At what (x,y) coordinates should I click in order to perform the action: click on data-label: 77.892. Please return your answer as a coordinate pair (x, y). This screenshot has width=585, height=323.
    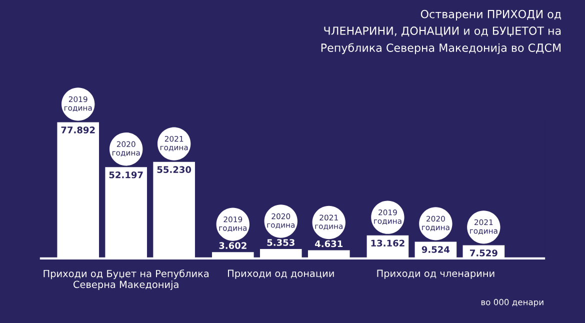
    Looking at the image, I should click on (78, 130).